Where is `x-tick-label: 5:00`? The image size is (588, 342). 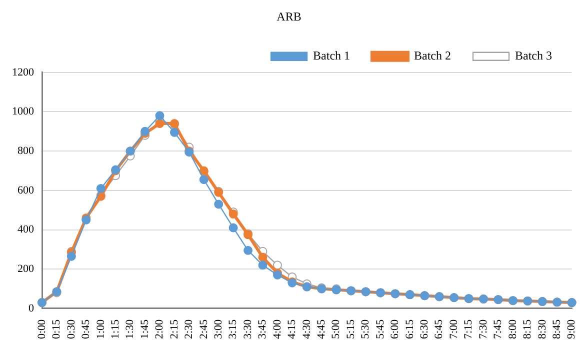 x-tick-label: 5:00 is located at coordinates (336, 329).